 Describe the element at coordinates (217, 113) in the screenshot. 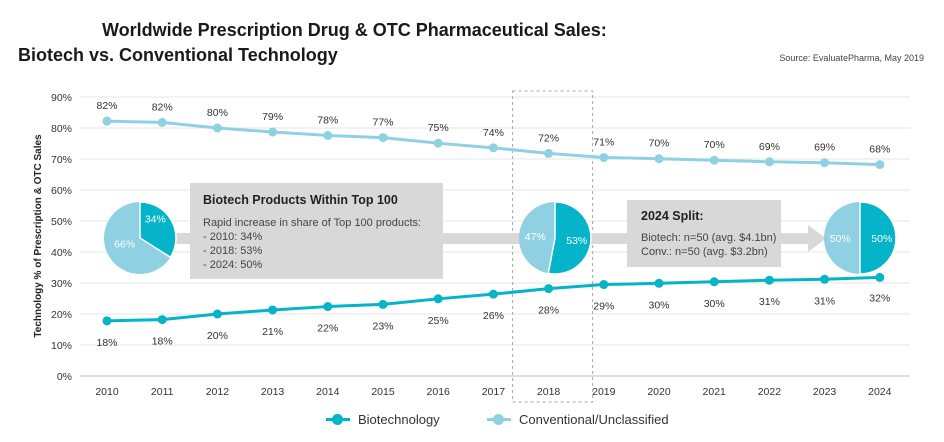

I see `data-label: 80%` at that location.